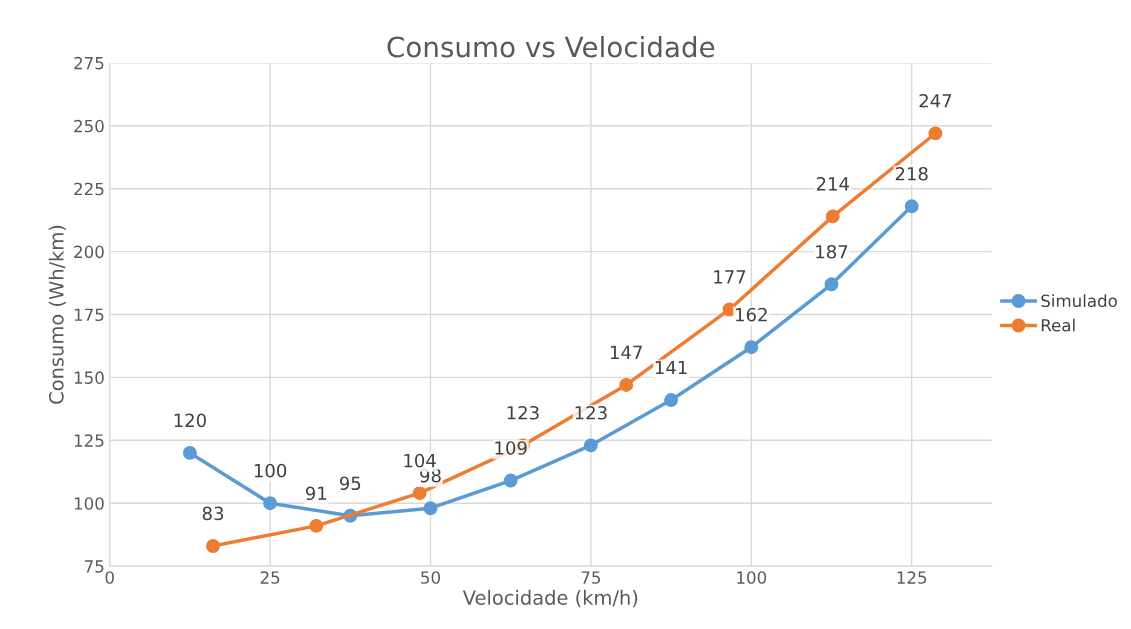 The height and width of the screenshot is (629, 1131). What do you see at coordinates (832, 251) in the screenshot?
I see `data-label: 187` at bounding box center [832, 251].